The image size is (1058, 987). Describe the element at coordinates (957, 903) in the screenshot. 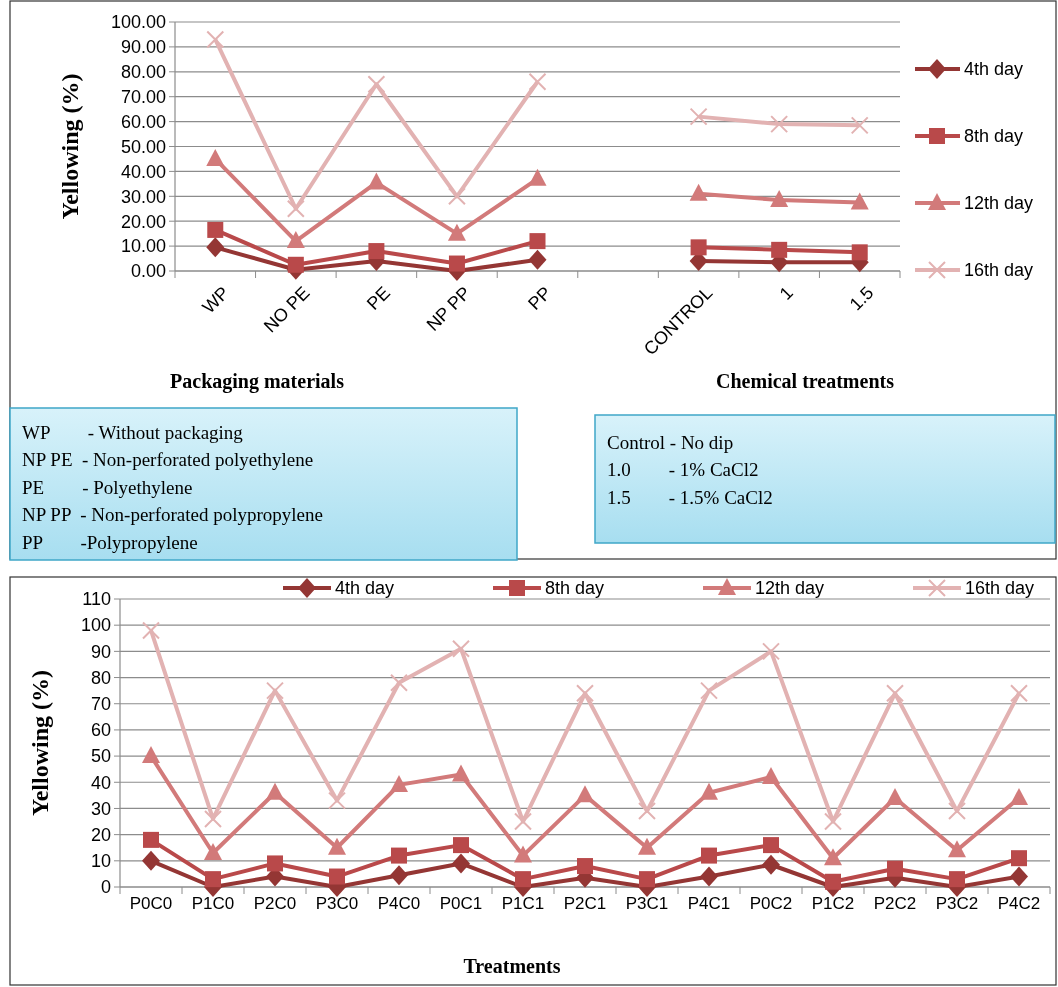

I see `x-tick-label: P3C2` at that location.